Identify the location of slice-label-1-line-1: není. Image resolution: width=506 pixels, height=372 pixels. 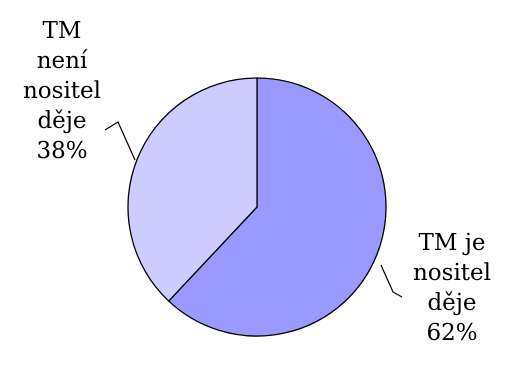
(62, 61).